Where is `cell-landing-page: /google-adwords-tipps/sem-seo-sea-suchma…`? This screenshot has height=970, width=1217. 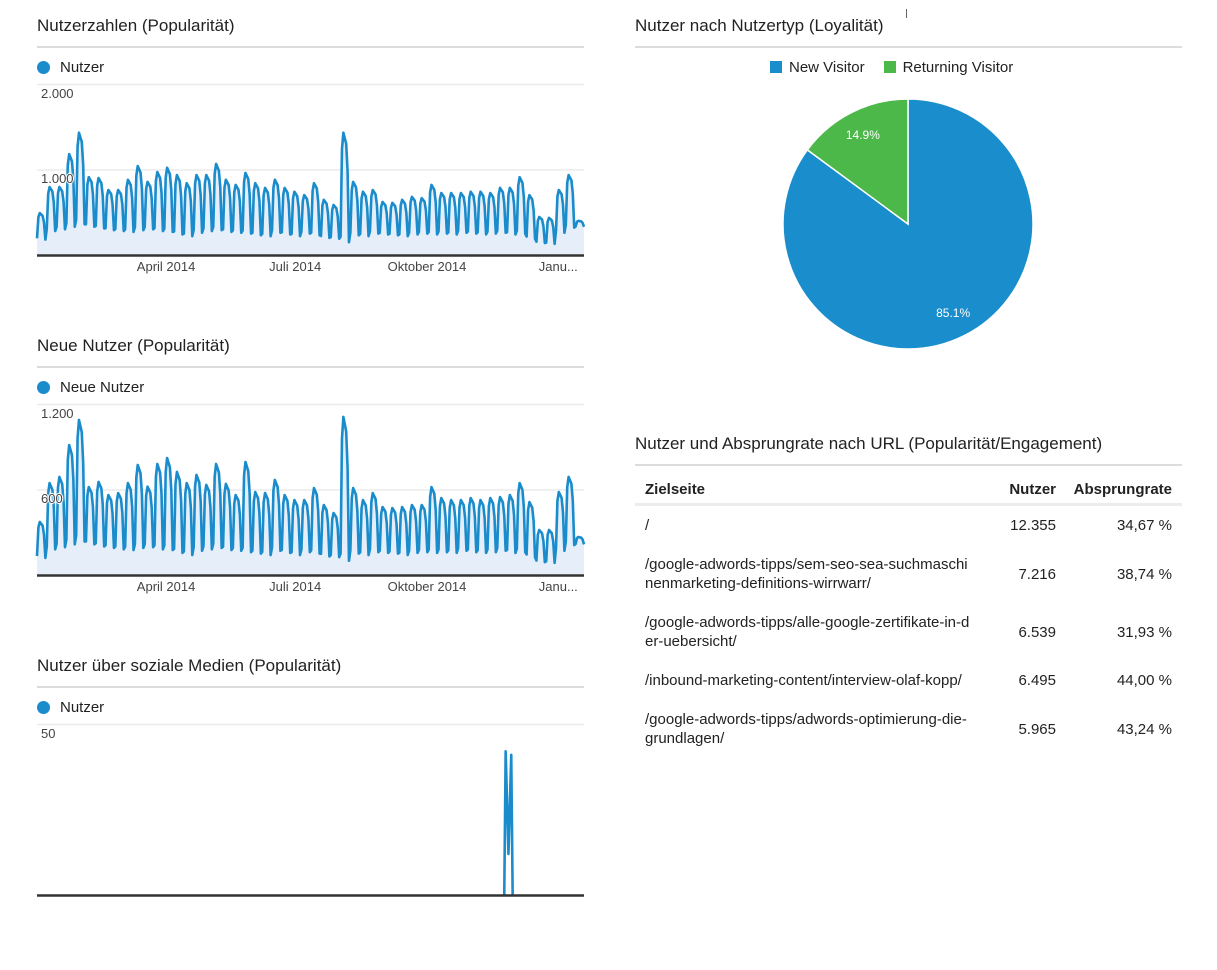 cell-landing-page: /google-adwords-tipps/sem-seo-sea-suchma… is located at coordinates (806, 574).